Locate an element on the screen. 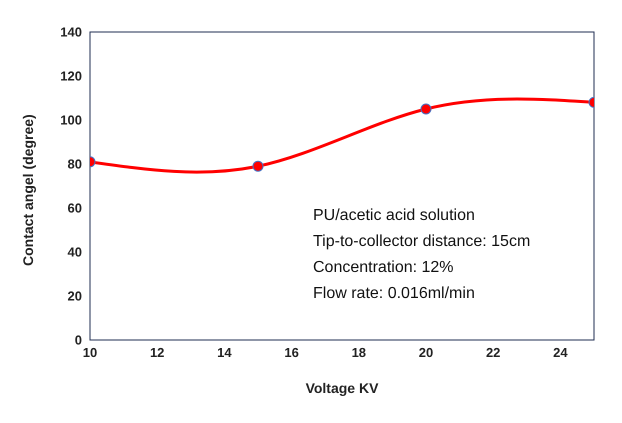 This screenshot has width=622, height=423. y-axis-title: Contact angel (degree) is located at coordinates (28, 190).